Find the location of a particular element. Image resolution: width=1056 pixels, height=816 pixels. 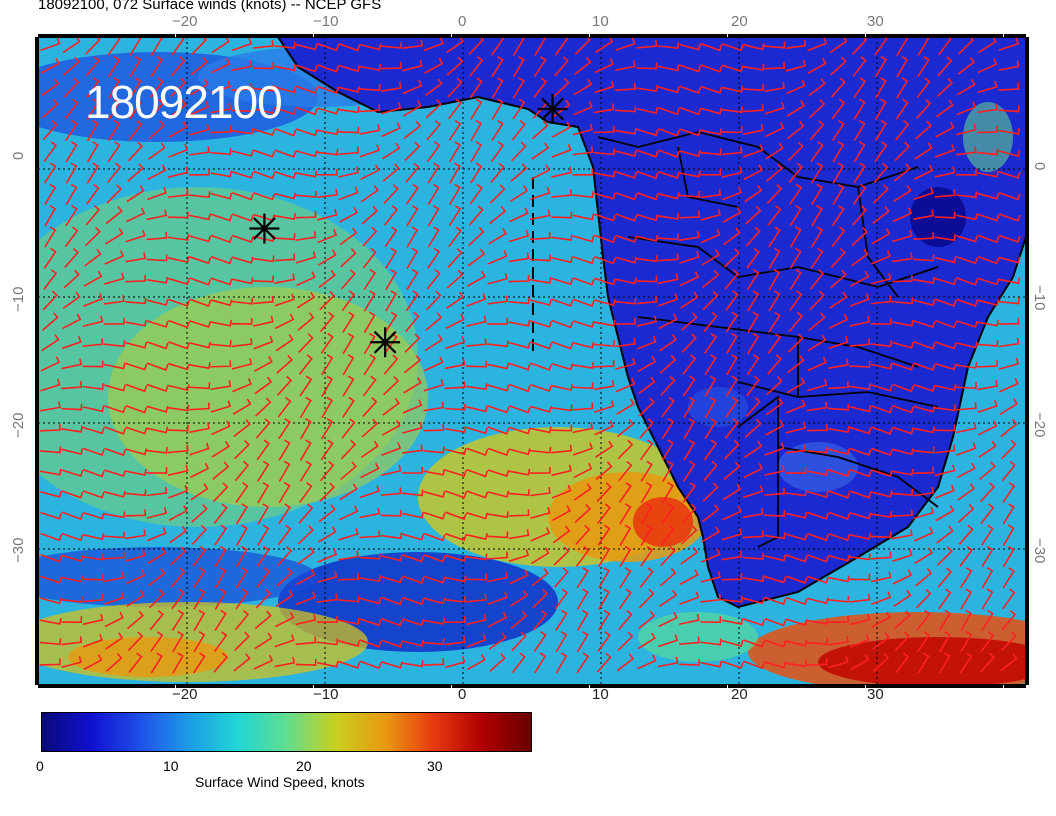

lon-tick-bottom: 10 is located at coordinates (600, 694).